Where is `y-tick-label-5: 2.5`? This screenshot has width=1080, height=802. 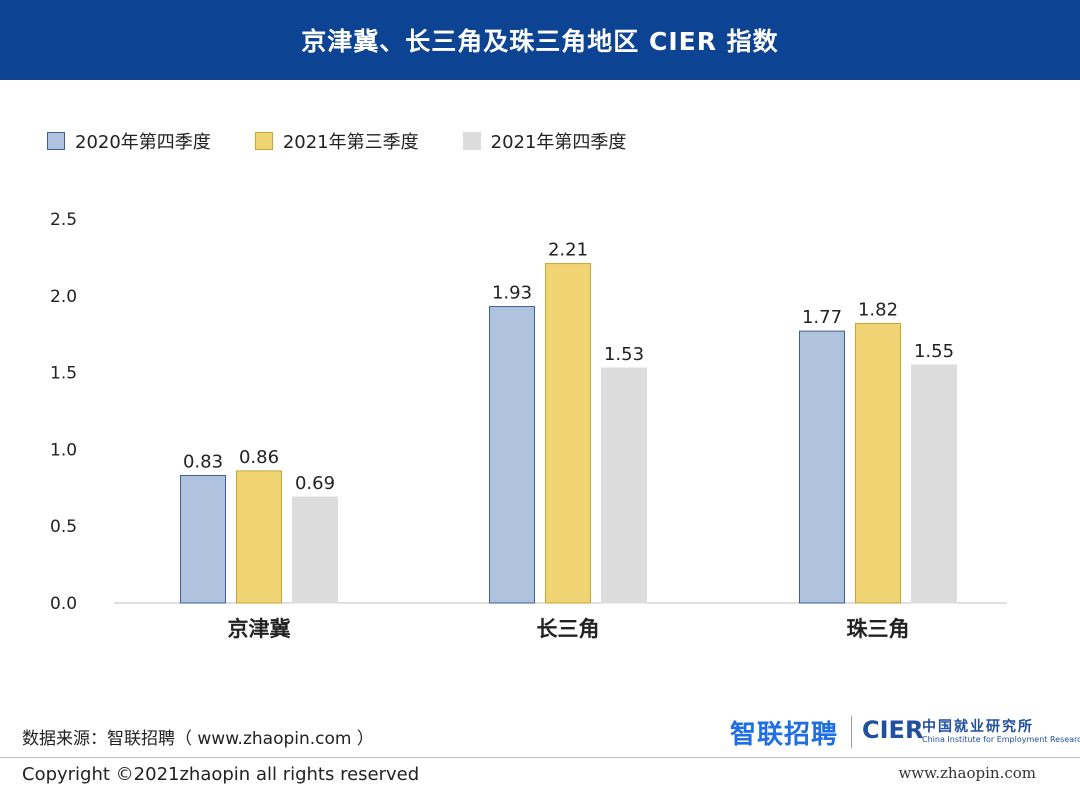 y-tick-label-5: 2.5 is located at coordinates (63, 220).